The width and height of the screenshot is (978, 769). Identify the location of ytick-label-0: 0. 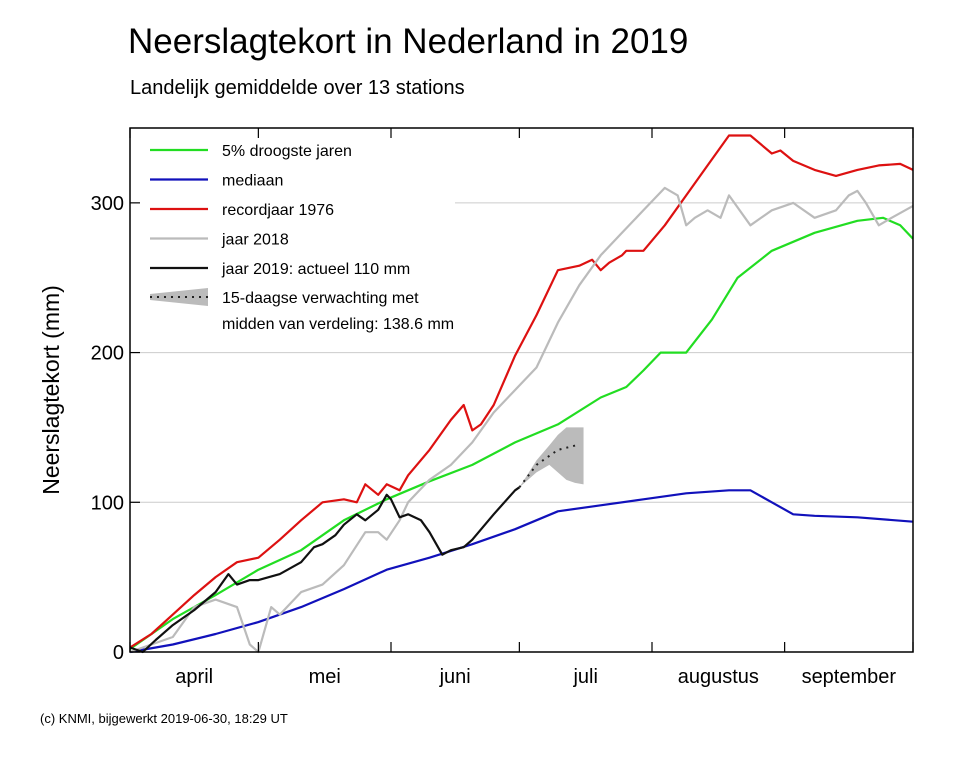
(118, 653).